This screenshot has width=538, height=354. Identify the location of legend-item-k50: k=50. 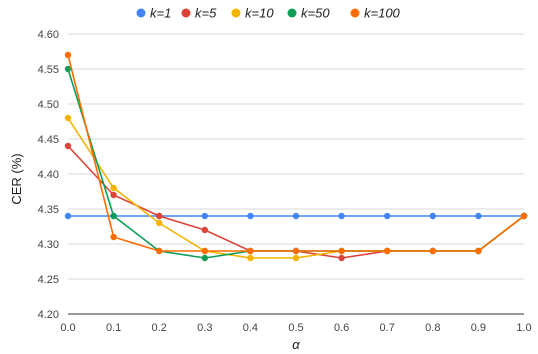
(308, 13).